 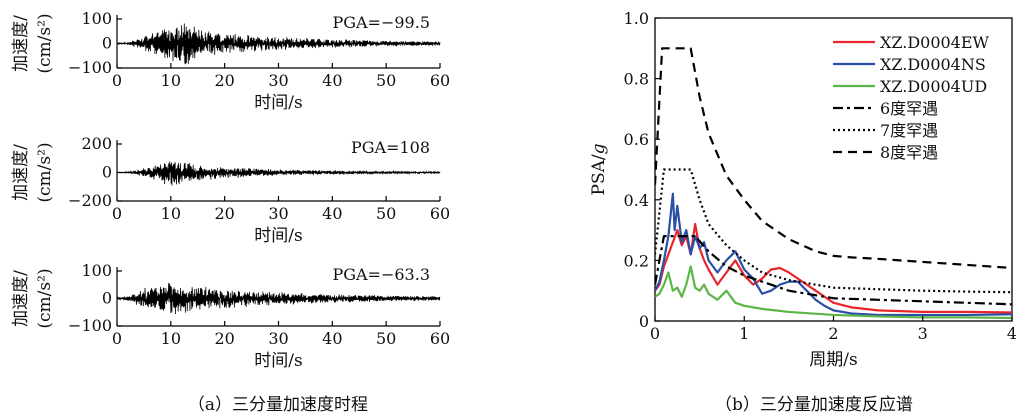 I want to click on x-axis-title: 周期/s, so click(x=833, y=360).